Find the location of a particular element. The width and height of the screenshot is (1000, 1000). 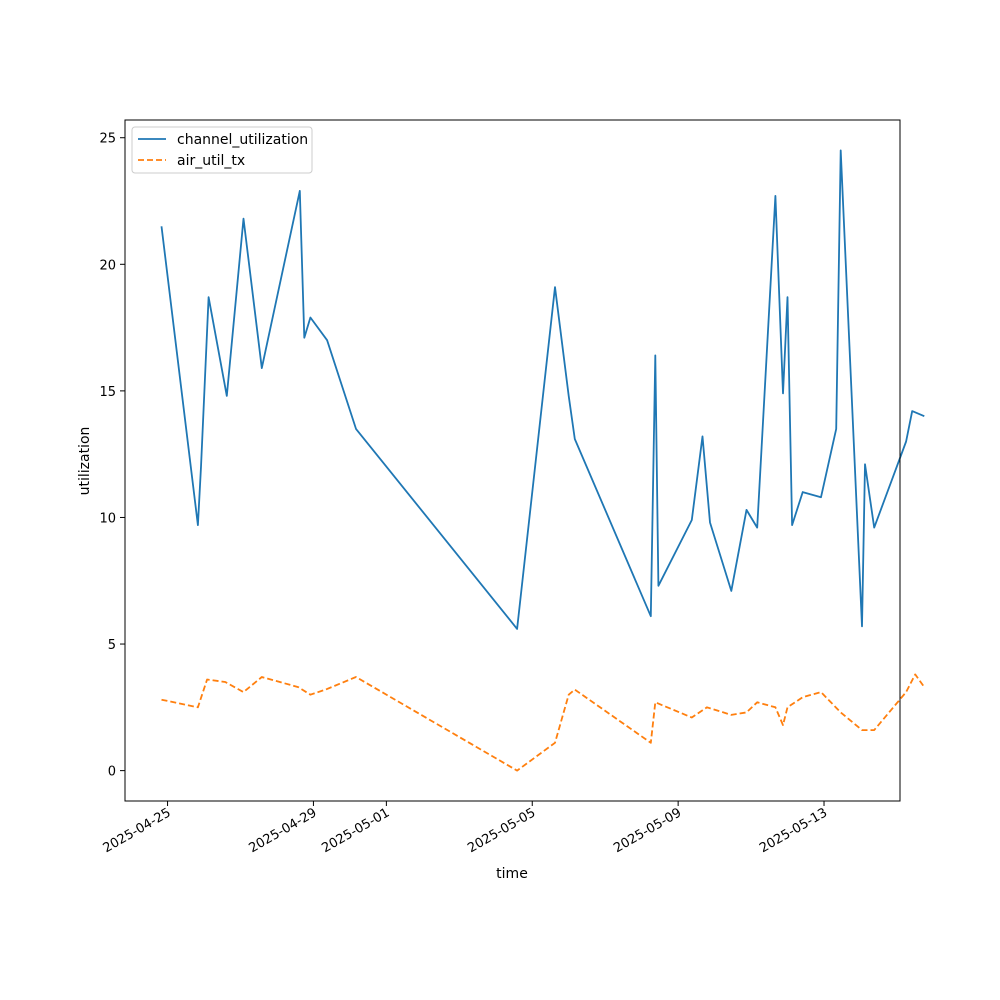

legend-box is located at coordinates (222, 150).